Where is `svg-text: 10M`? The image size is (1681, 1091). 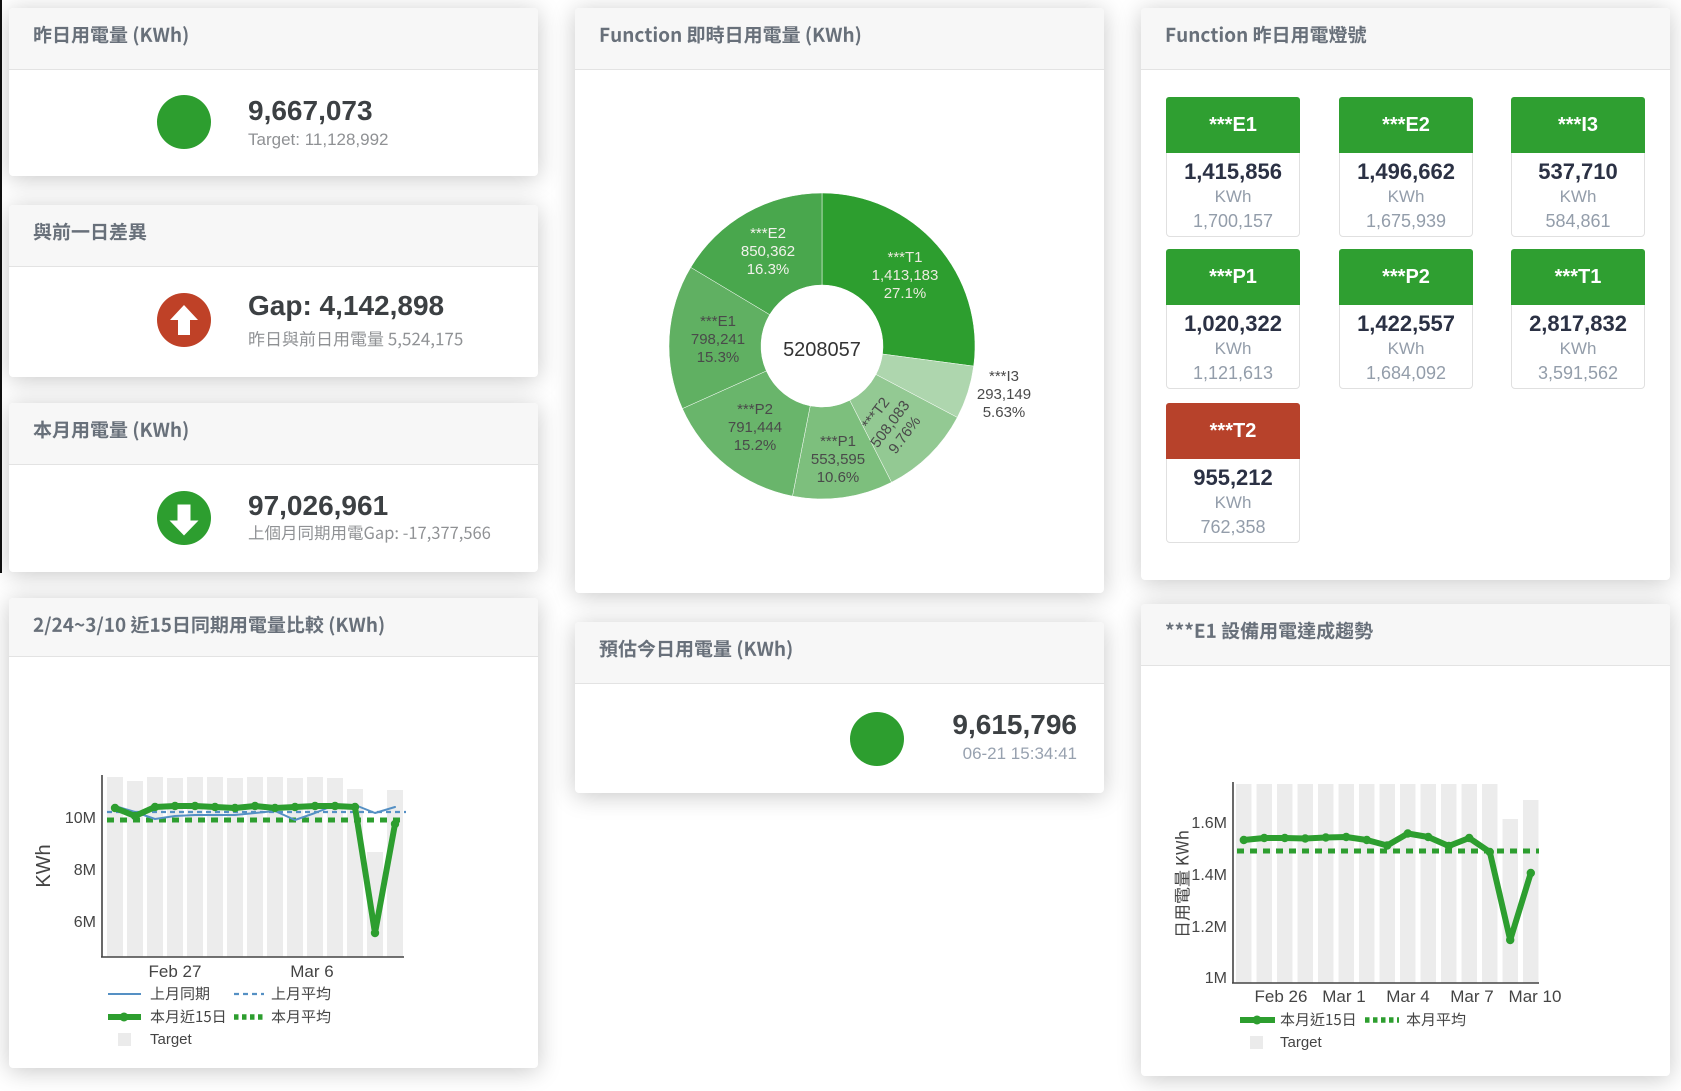 svg-text: 10M is located at coordinates (80, 818).